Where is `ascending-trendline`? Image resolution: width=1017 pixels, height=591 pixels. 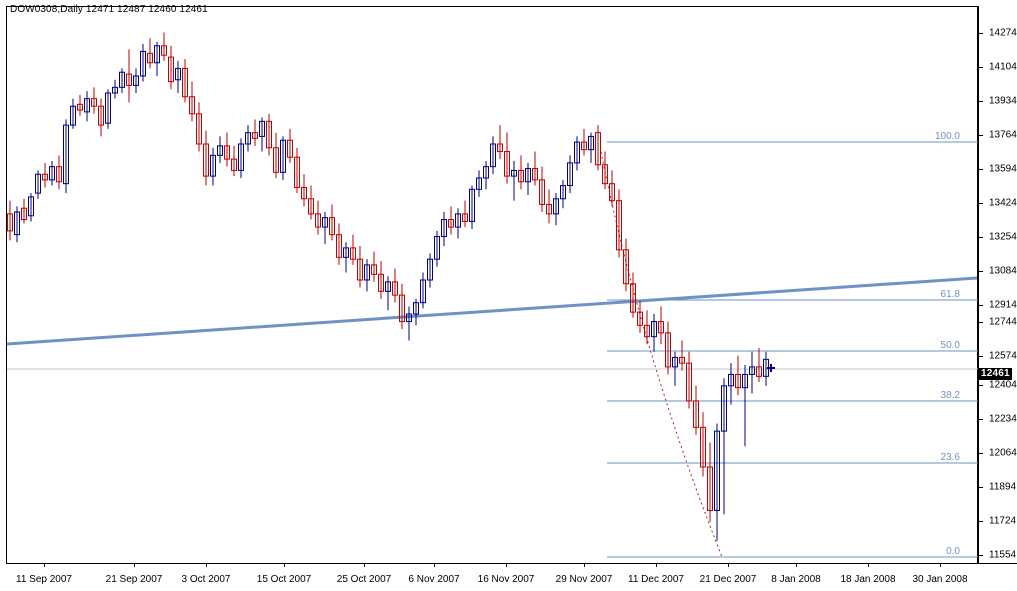
ascending-trendline is located at coordinates (492, 311).